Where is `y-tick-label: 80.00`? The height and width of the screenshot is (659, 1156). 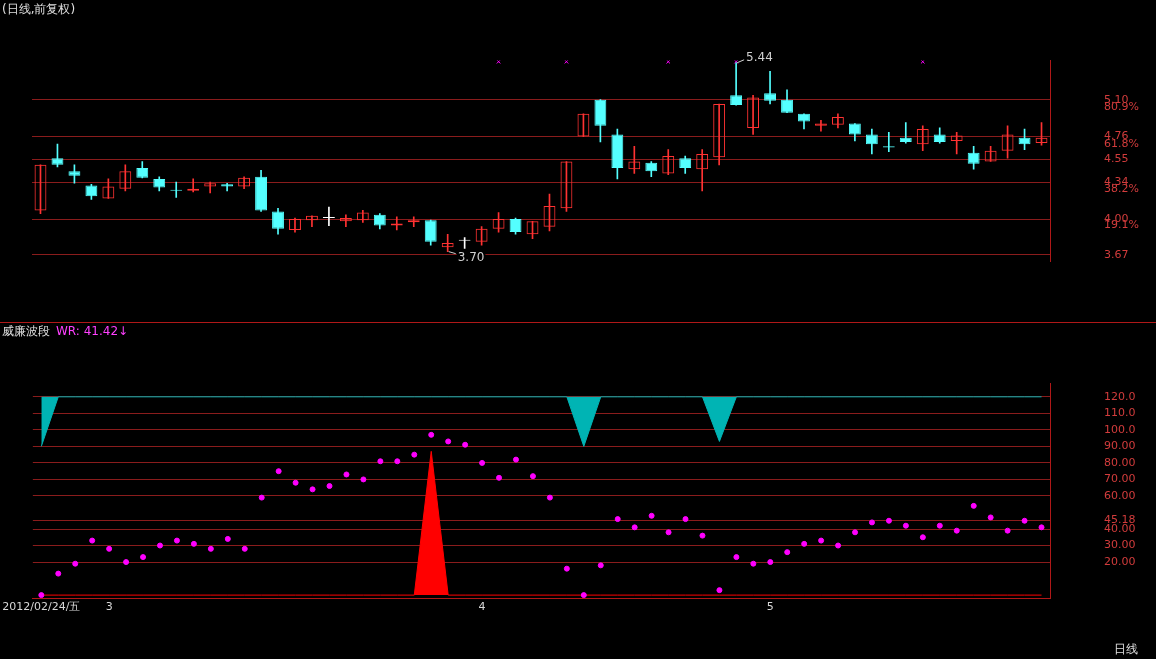
y-tick-label: 80.00 is located at coordinates (1120, 462).